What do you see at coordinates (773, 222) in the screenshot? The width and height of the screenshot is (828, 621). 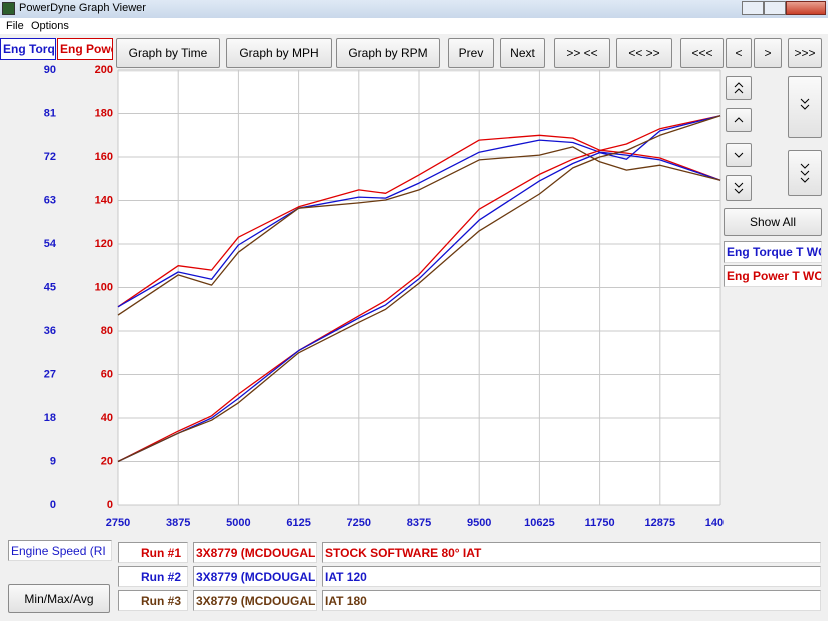 I see `show-all-button: Show All` at bounding box center [773, 222].